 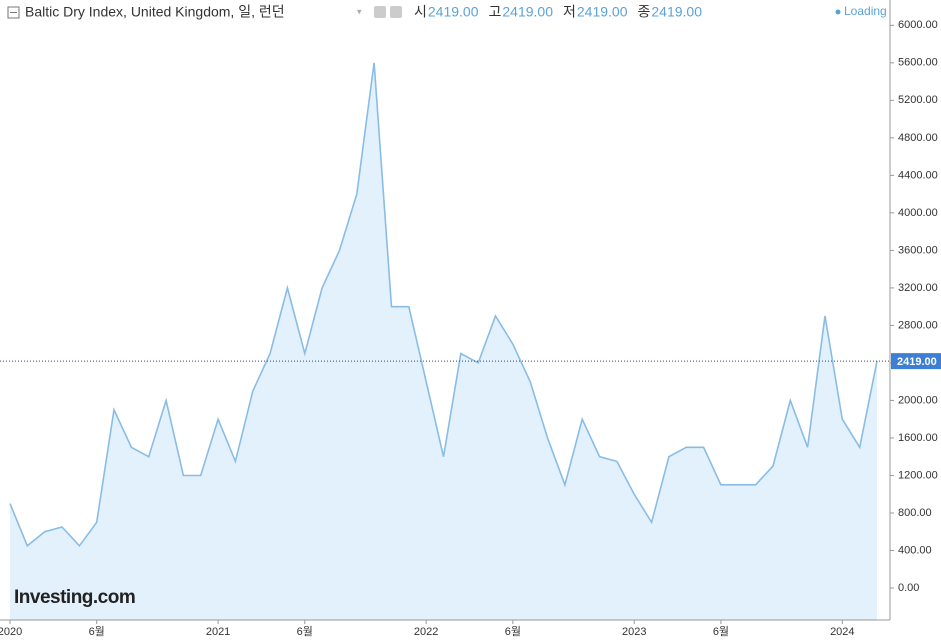 What do you see at coordinates (918, 438) in the screenshot?
I see `y-tick-label: 1600.00` at bounding box center [918, 438].